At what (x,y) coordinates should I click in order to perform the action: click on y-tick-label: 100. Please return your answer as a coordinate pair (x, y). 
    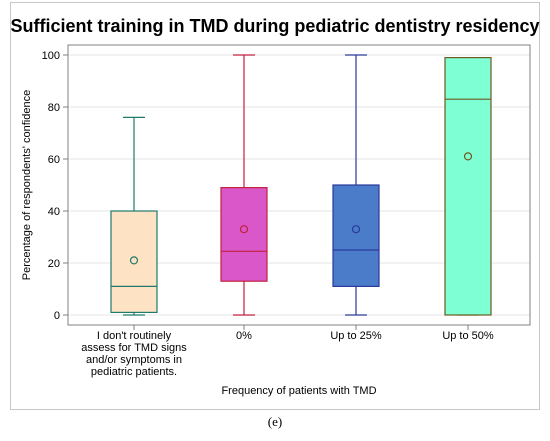
    Looking at the image, I should click on (51, 56).